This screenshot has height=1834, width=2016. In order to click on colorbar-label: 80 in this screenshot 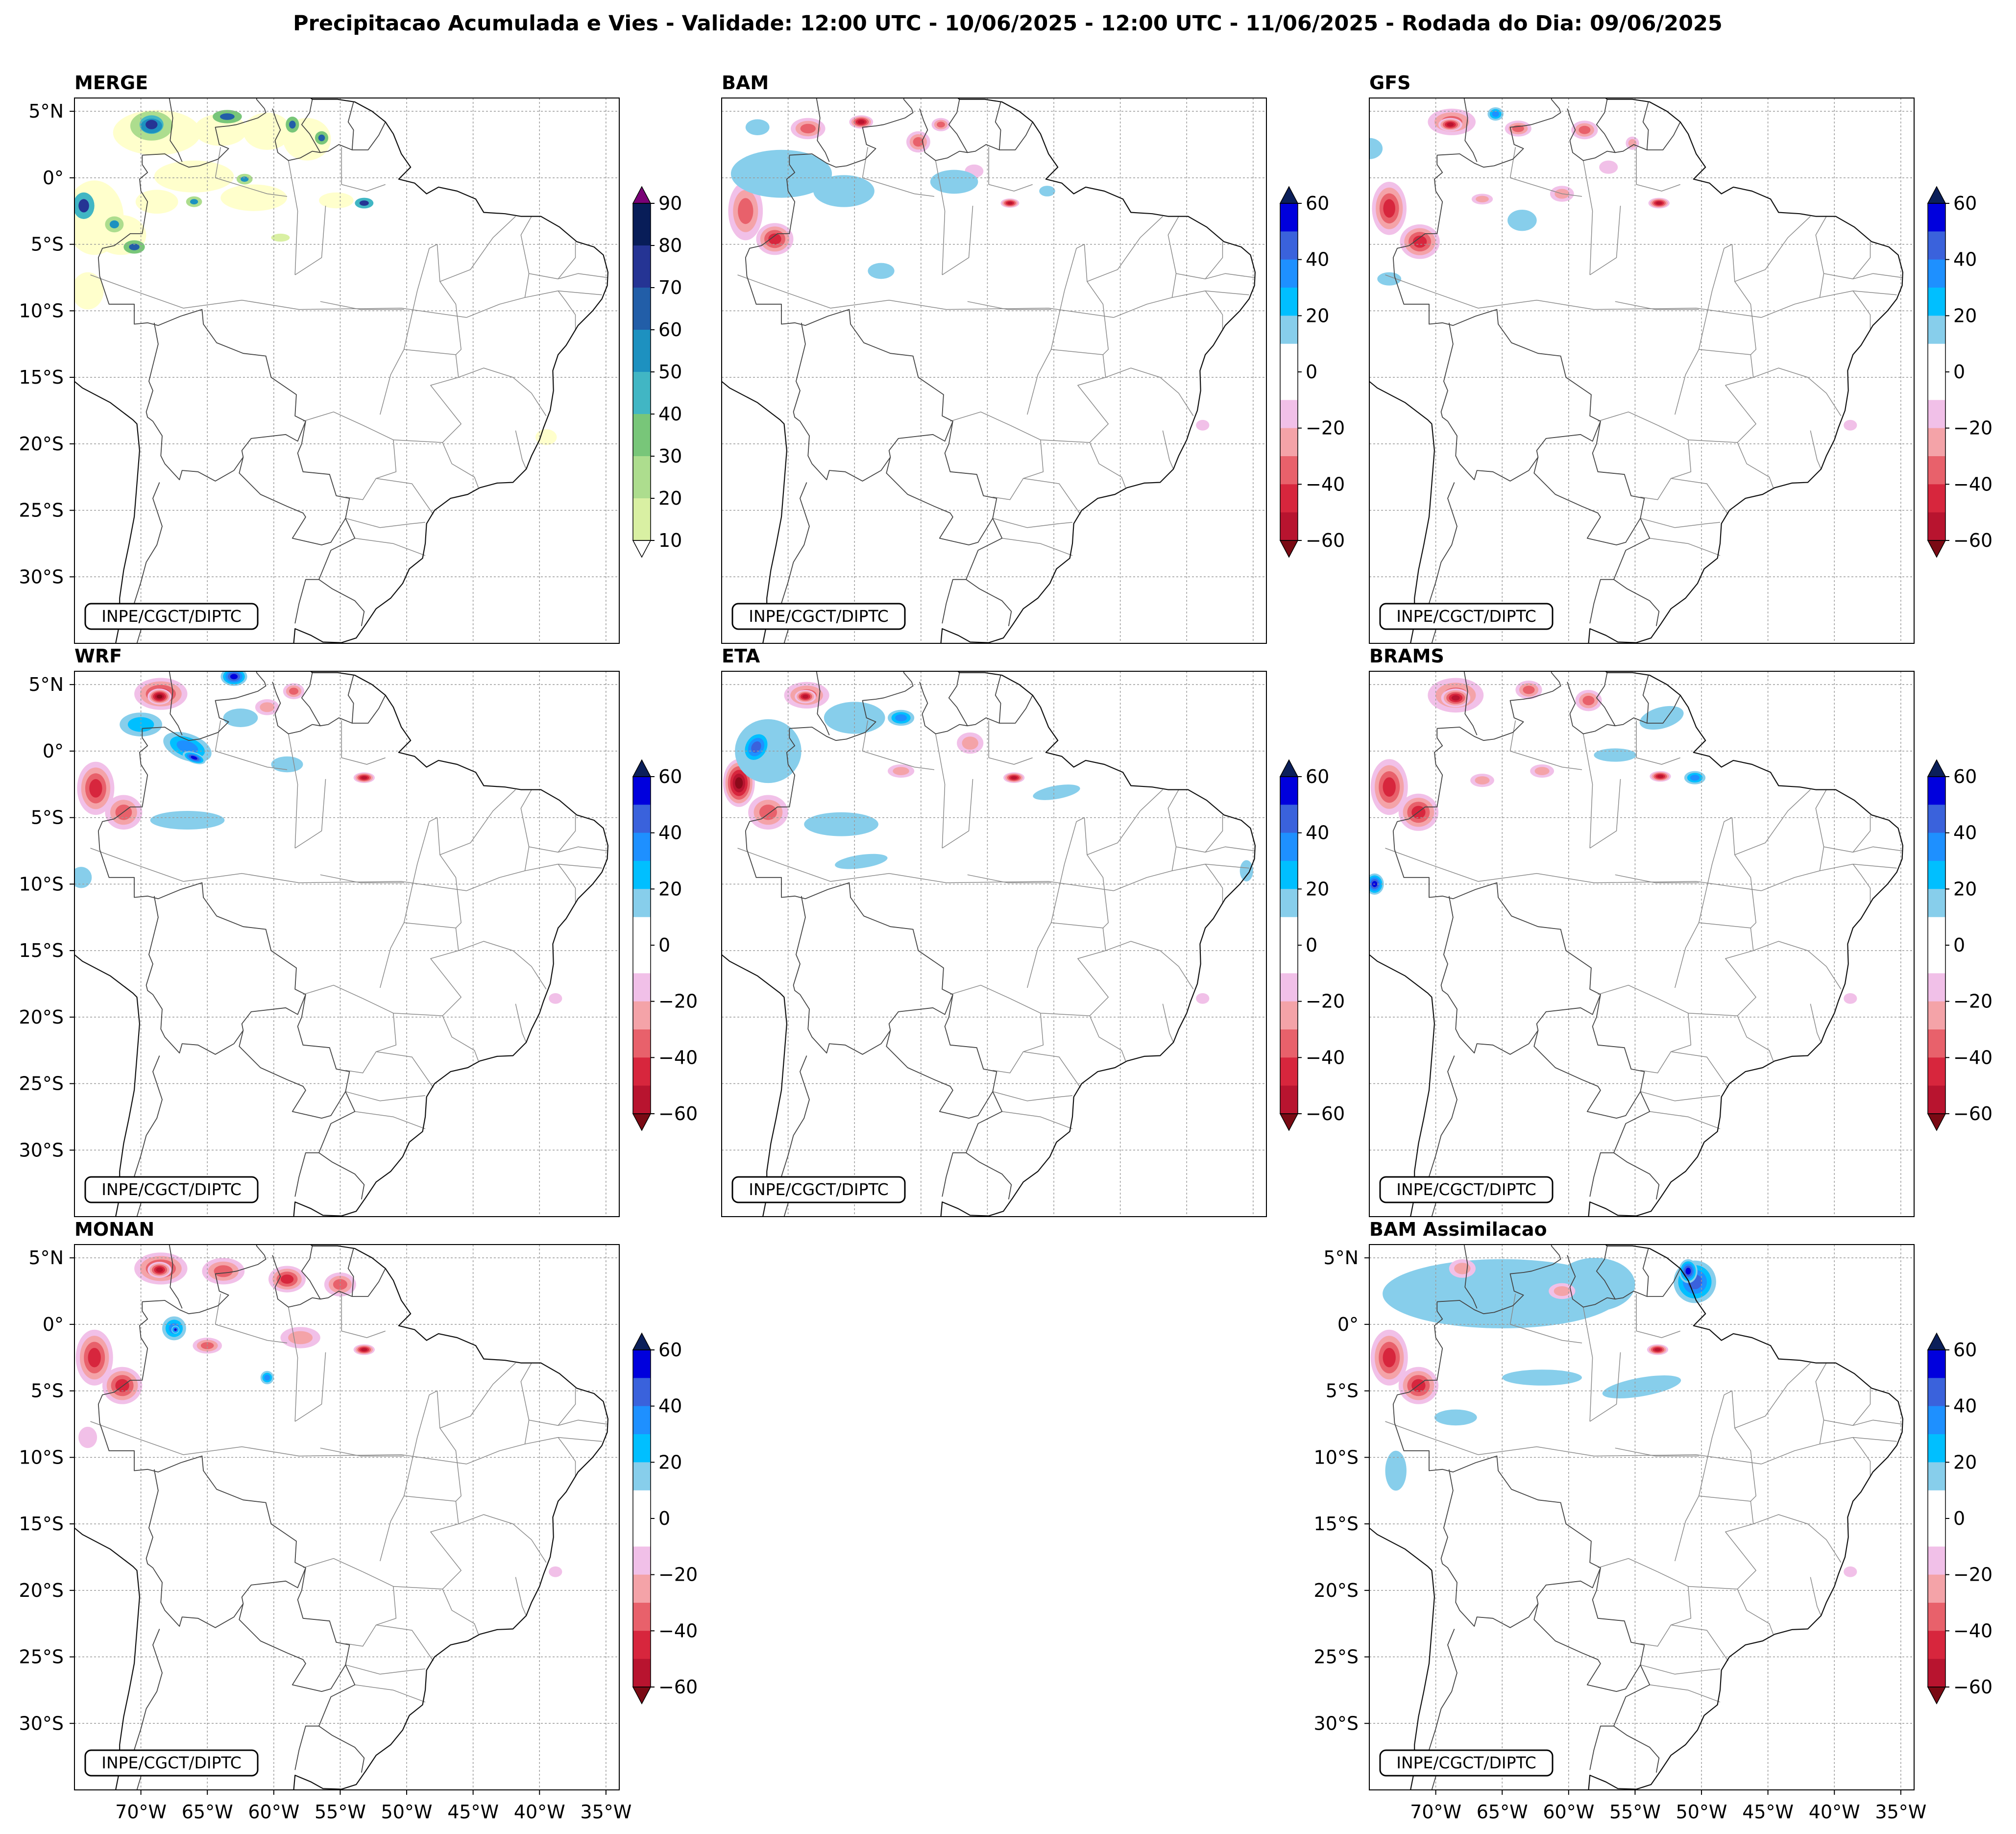, I will do `click(670, 246)`.